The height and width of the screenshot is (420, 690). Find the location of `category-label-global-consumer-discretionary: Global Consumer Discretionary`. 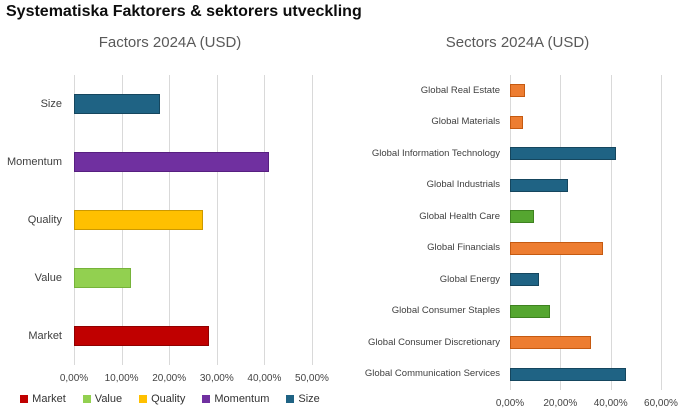

category-label-global-consumer-discretionary: Global Consumer Discretionary is located at coordinates (426, 343).